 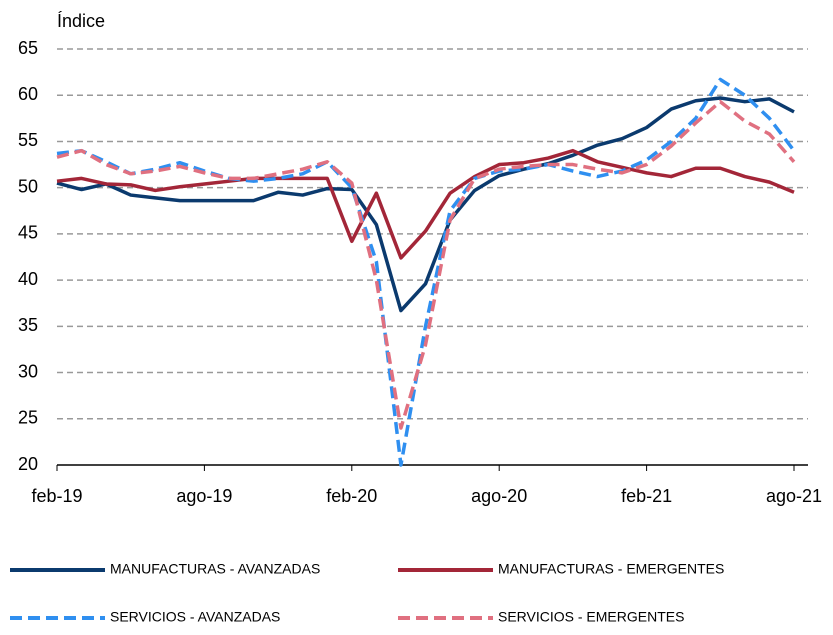 What do you see at coordinates (81, 21) in the screenshot?
I see `y-axis-title: Índice` at bounding box center [81, 21].